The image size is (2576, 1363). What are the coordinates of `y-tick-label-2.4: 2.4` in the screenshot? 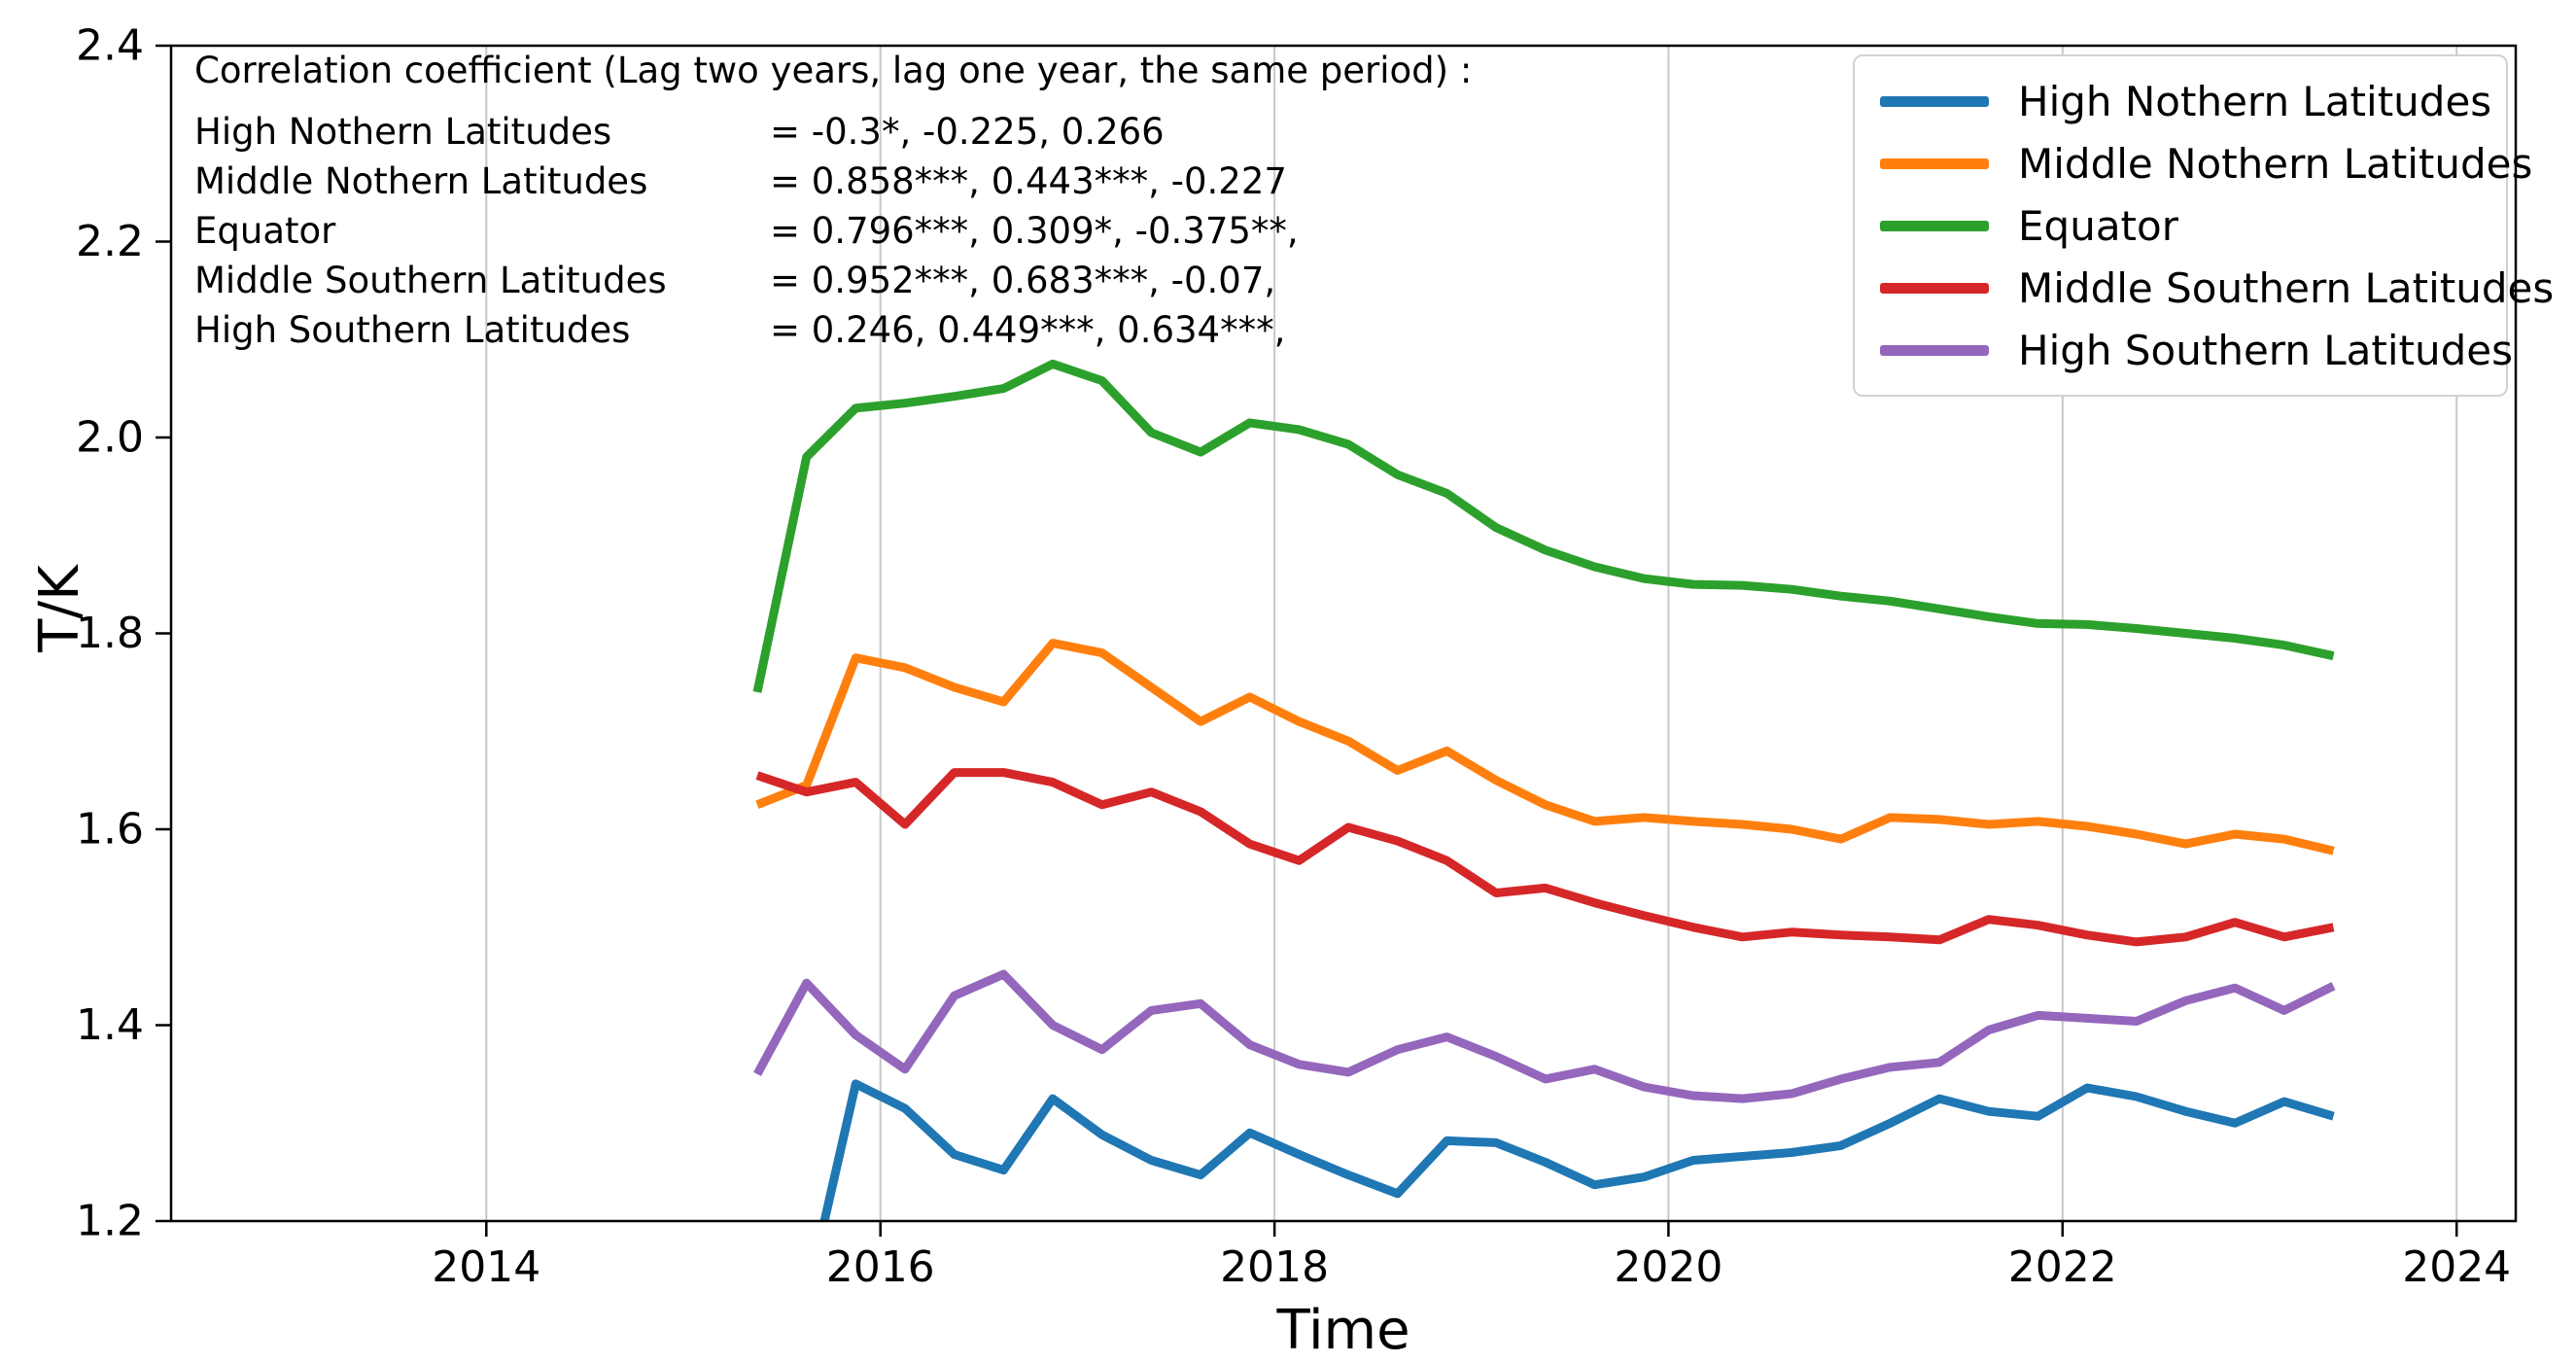 It's located at (110, 46).